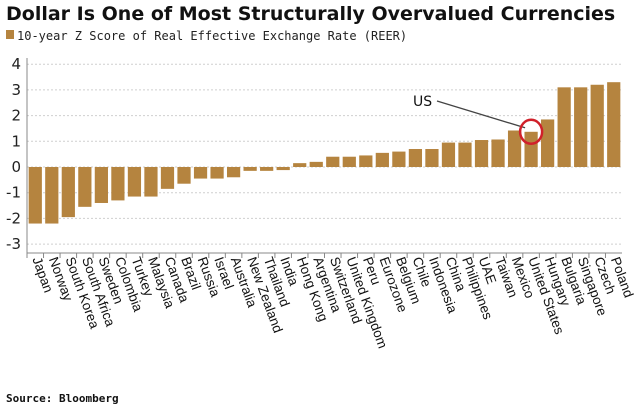 The height and width of the screenshot is (410, 640). What do you see at coordinates (101, 185) in the screenshot?
I see `bar-sweden` at bounding box center [101, 185].